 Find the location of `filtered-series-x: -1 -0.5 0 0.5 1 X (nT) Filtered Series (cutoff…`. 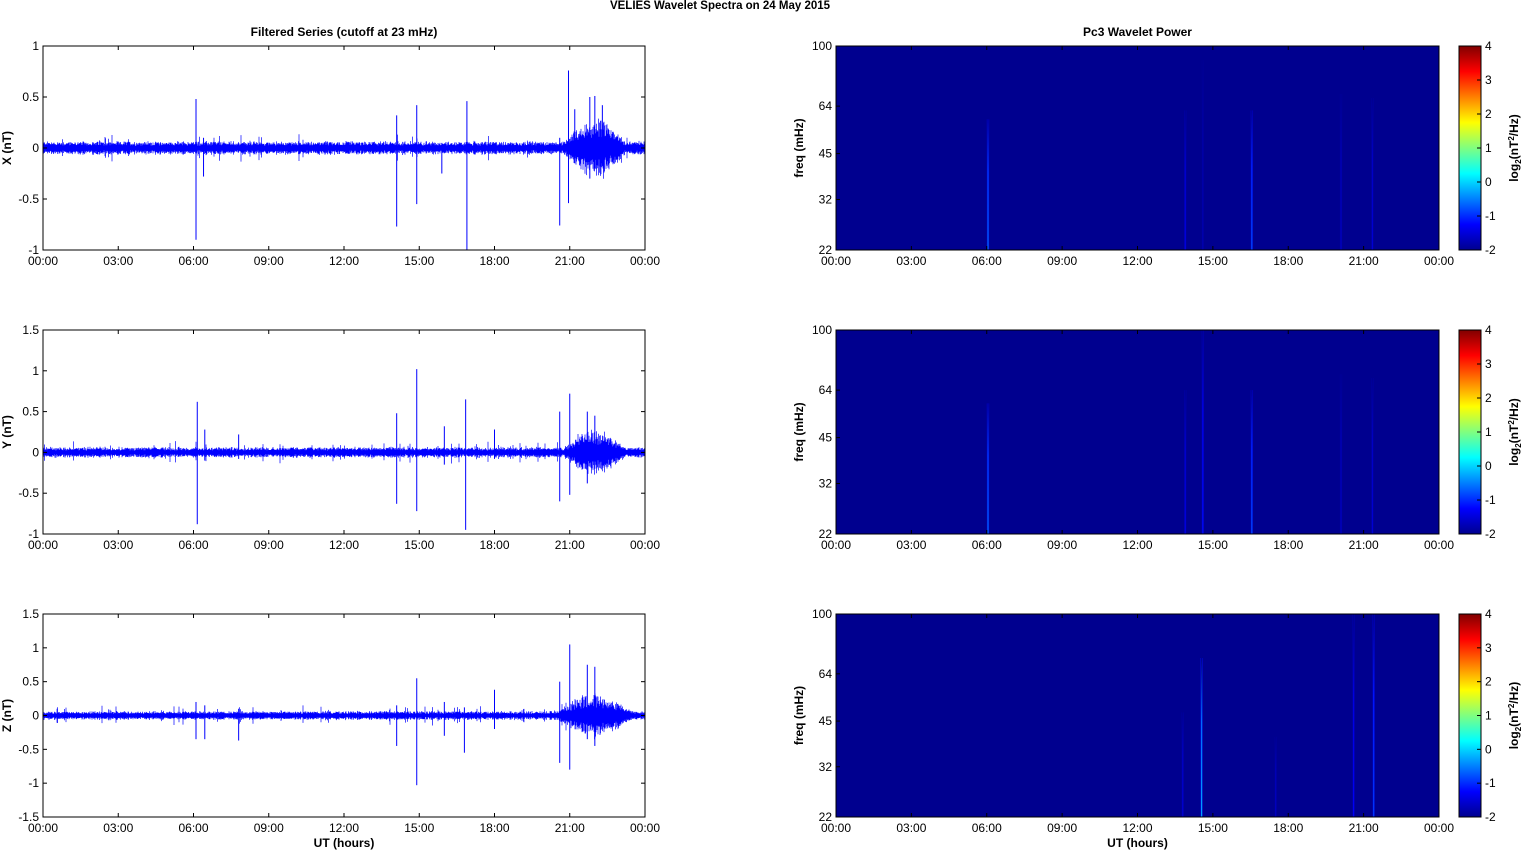

filtered-series-x: -1 -0.5 0 0.5 1 X (nT) Filtered Series (cutoff… is located at coordinates (330, 146).